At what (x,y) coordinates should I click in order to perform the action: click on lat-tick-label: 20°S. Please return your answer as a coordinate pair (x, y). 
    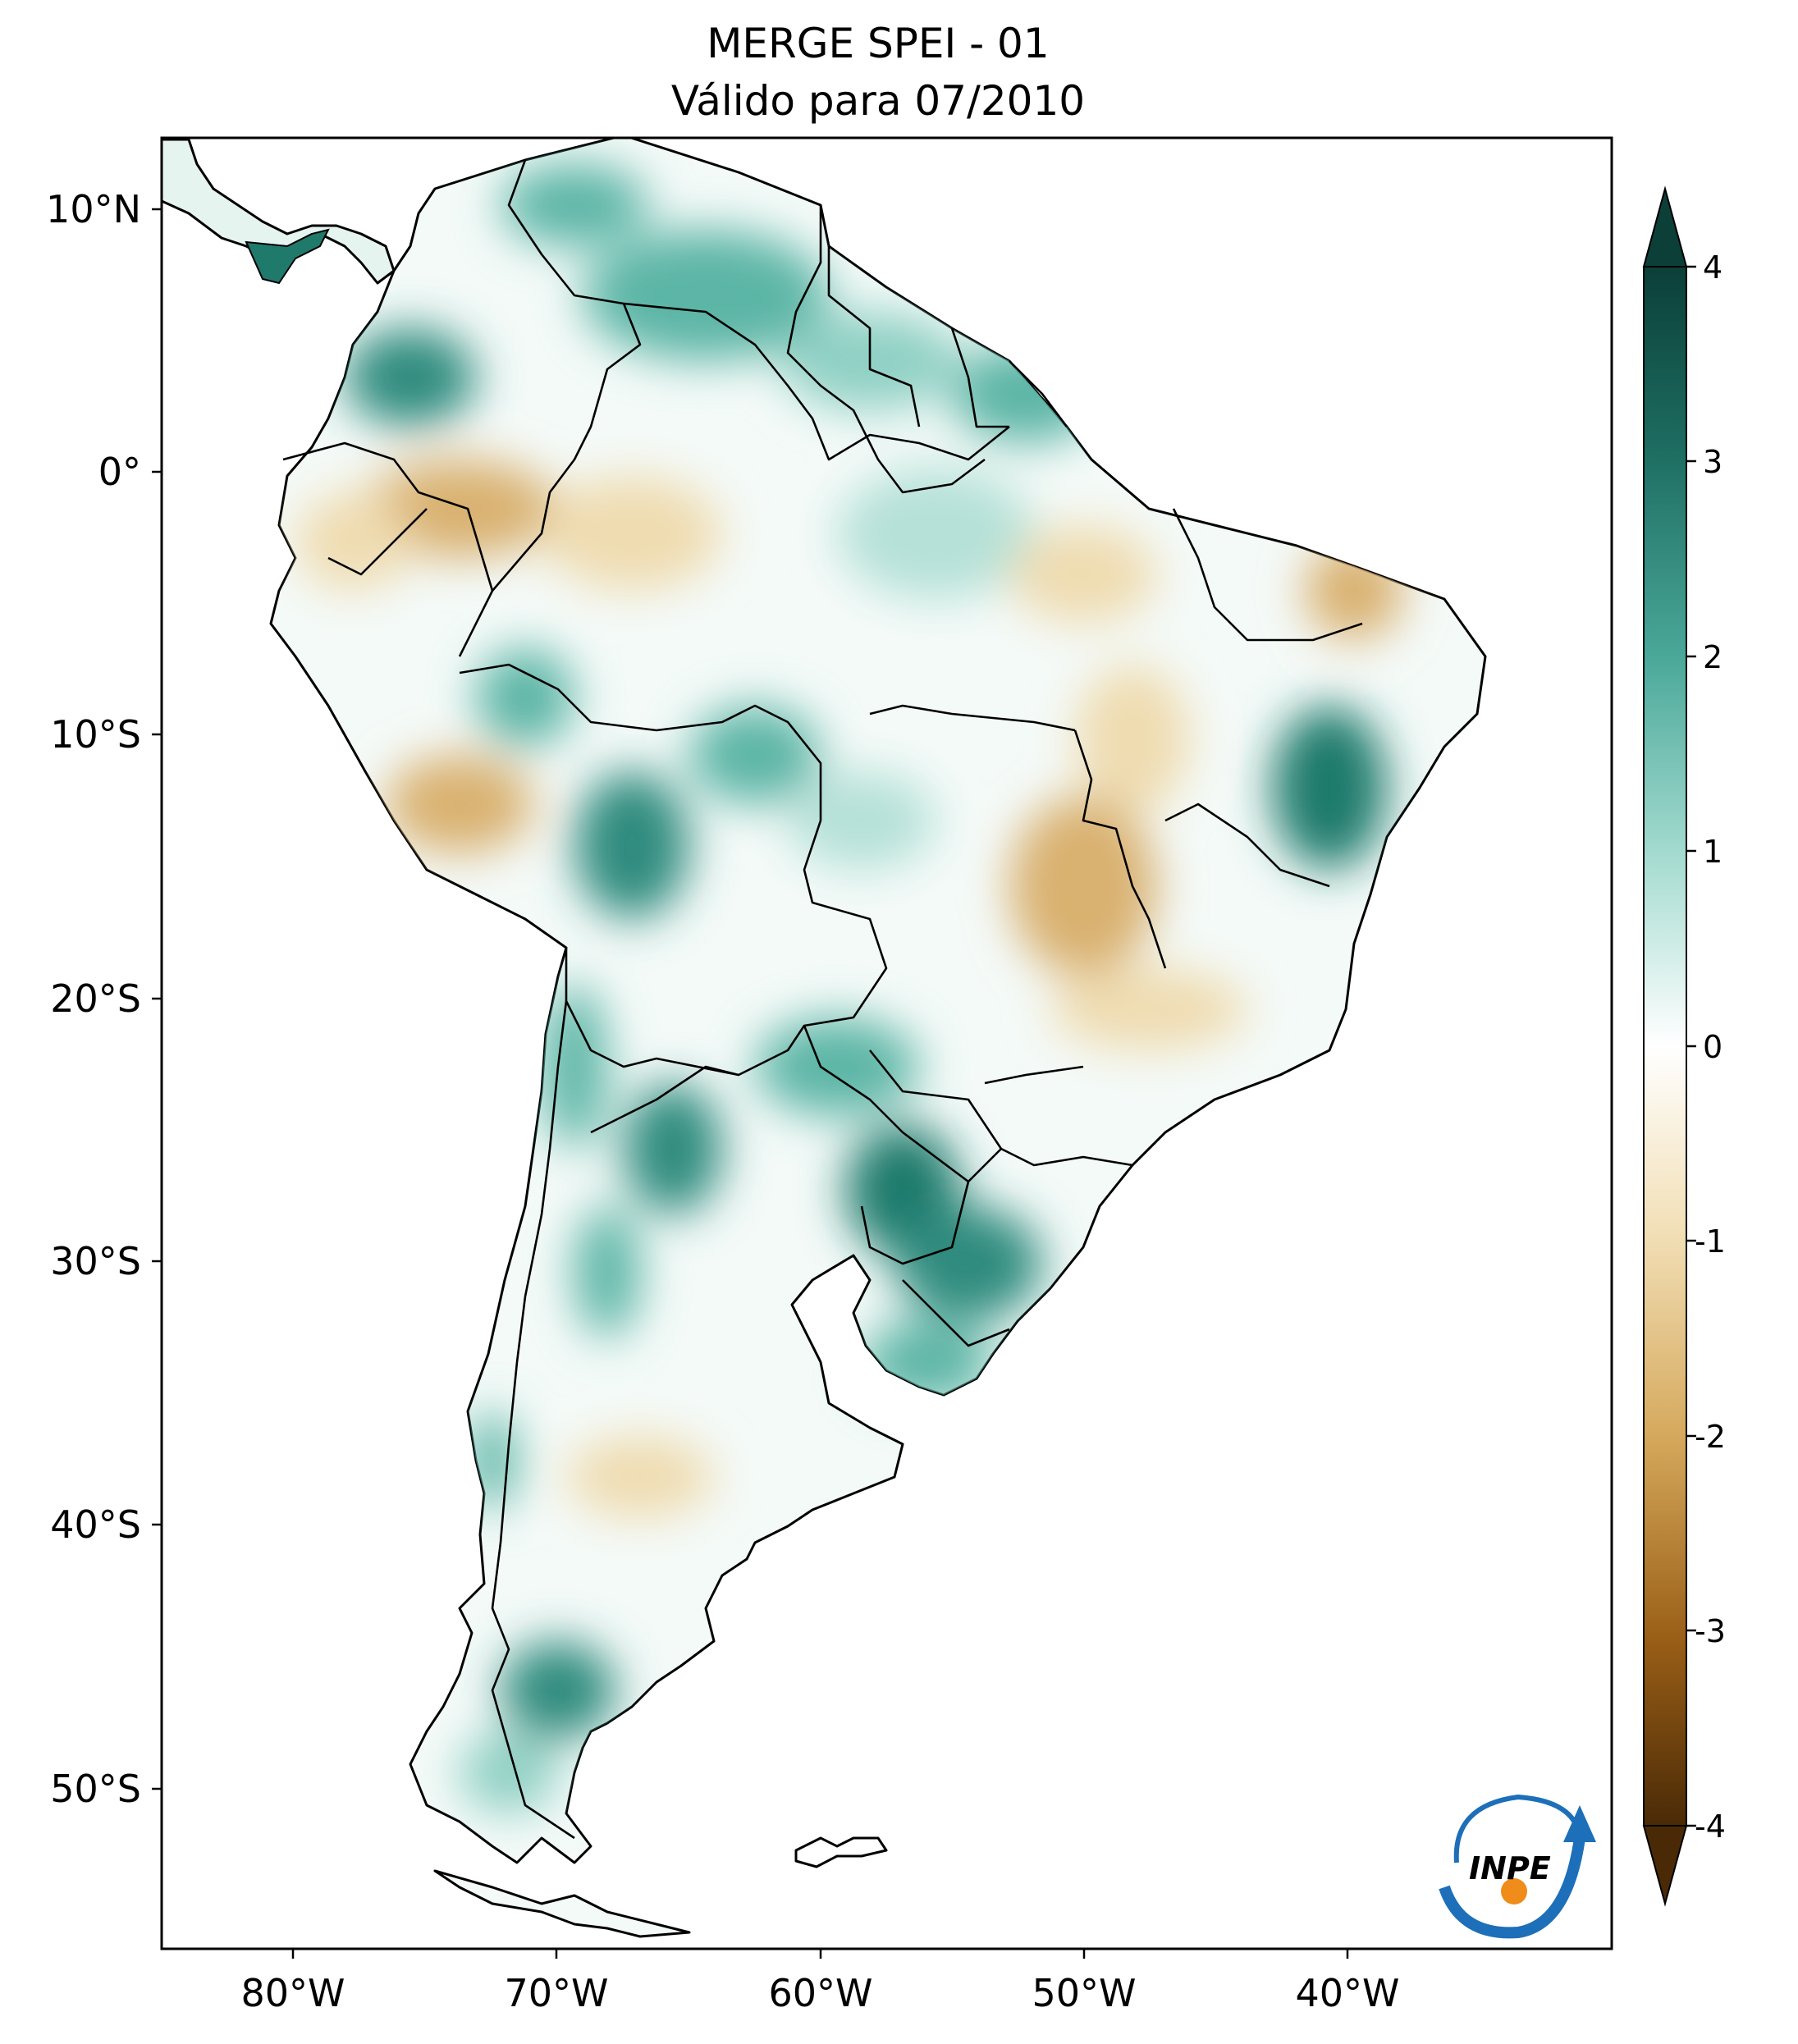
    Looking at the image, I should click on (95, 998).